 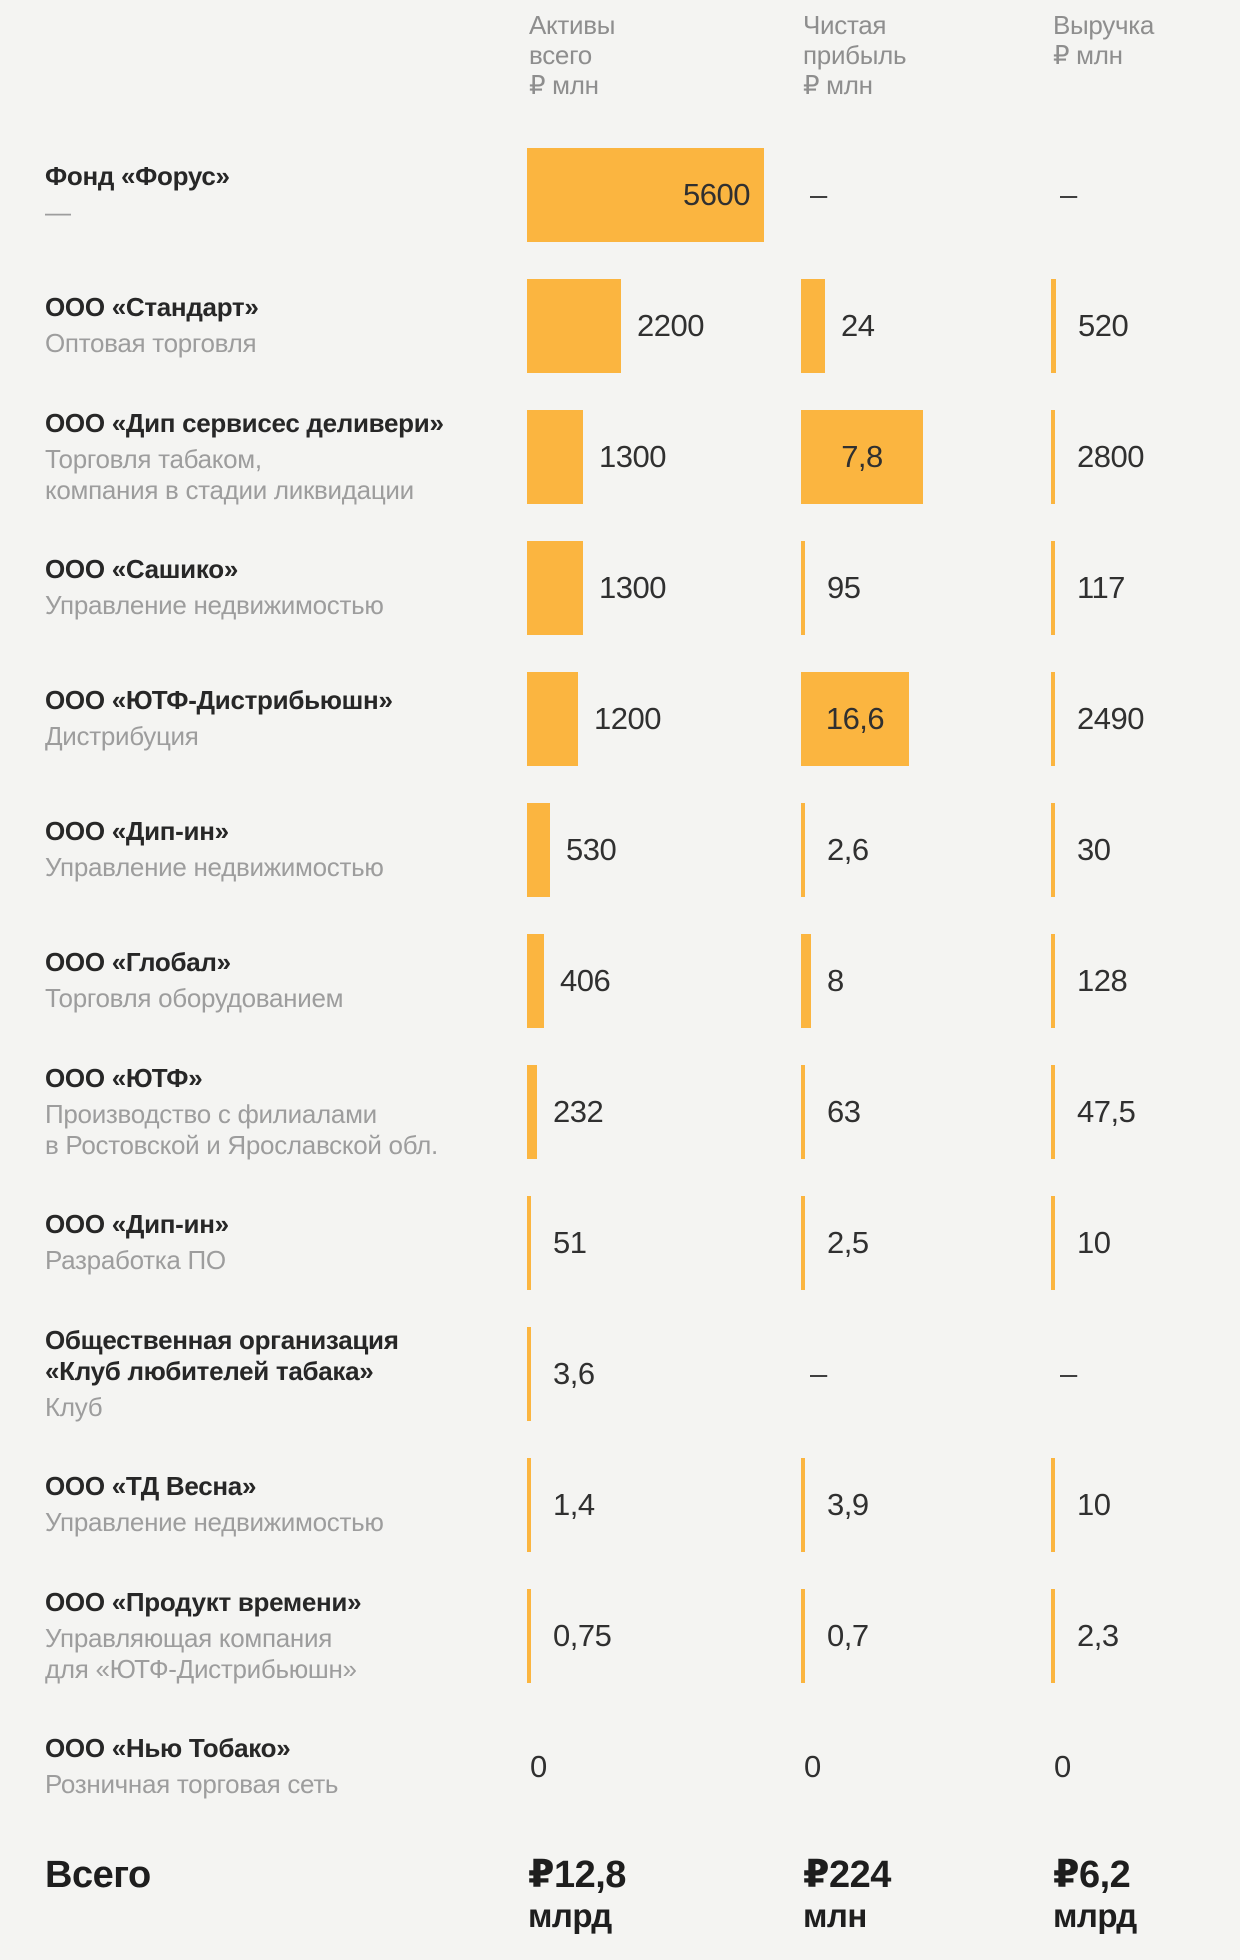 I want to click on revenue-value: 520, so click(x=1103, y=325).